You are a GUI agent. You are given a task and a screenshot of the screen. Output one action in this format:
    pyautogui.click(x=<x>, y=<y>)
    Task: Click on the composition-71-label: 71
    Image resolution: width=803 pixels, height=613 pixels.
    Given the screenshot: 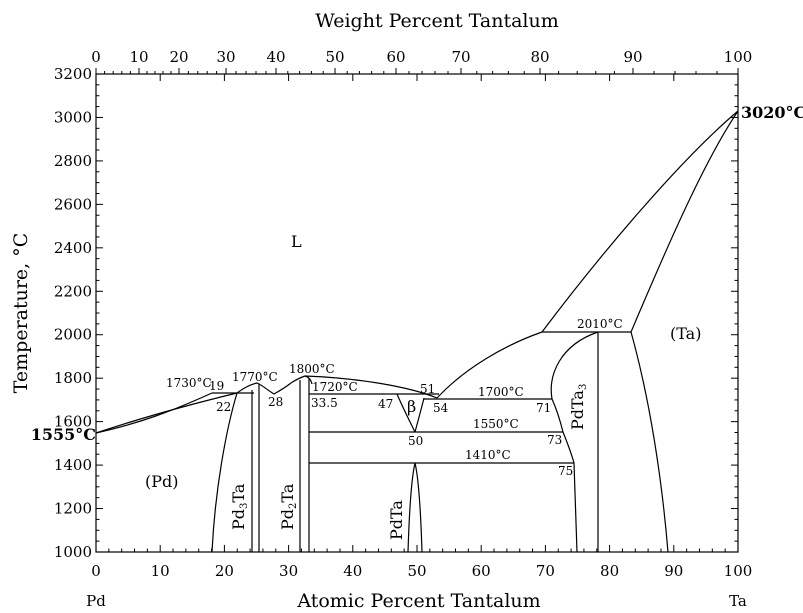 What is the action you would take?
    pyautogui.click(x=543, y=408)
    